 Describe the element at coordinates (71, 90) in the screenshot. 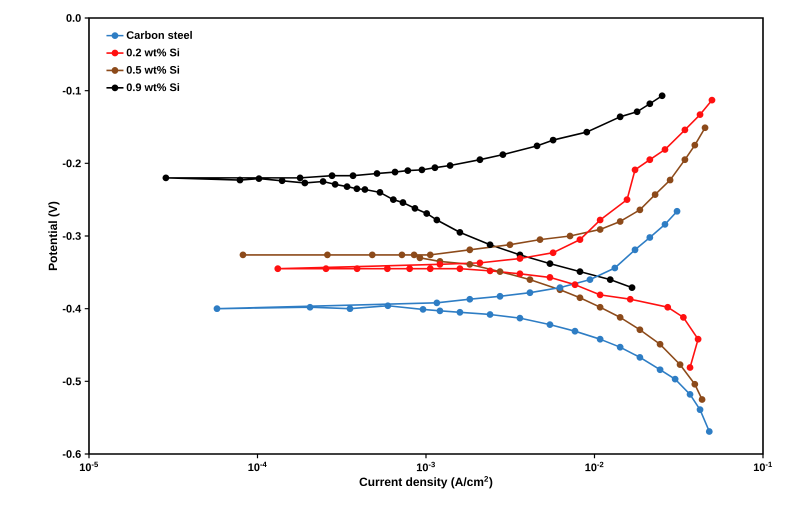

I see `y-tick-label: -0.1` at that location.